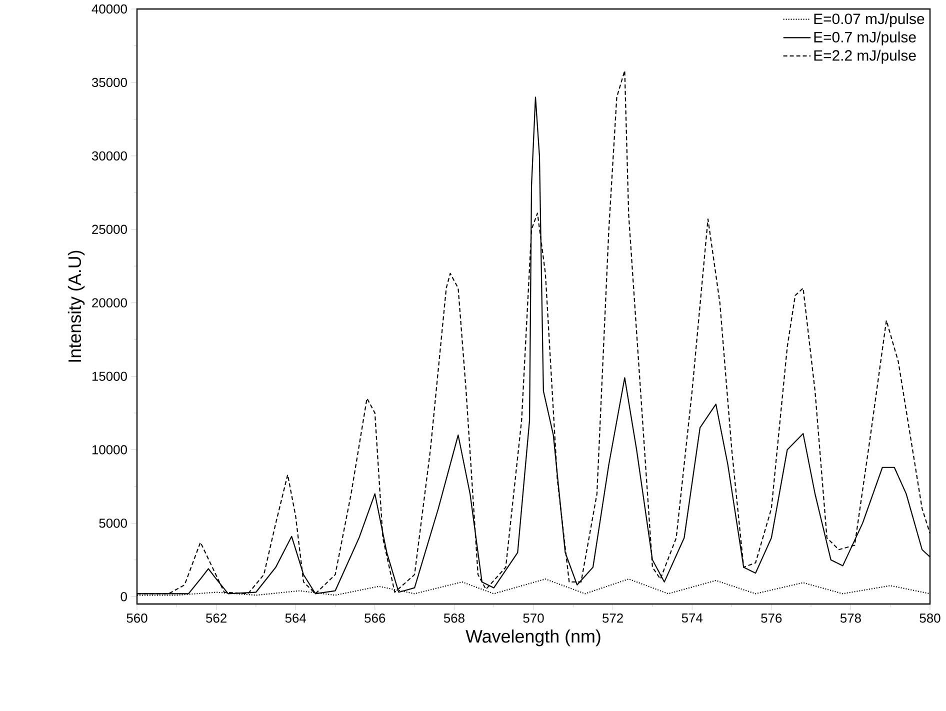  Describe the element at coordinates (850, 618) in the screenshot. I see `x-tick-label: 578` at that location.